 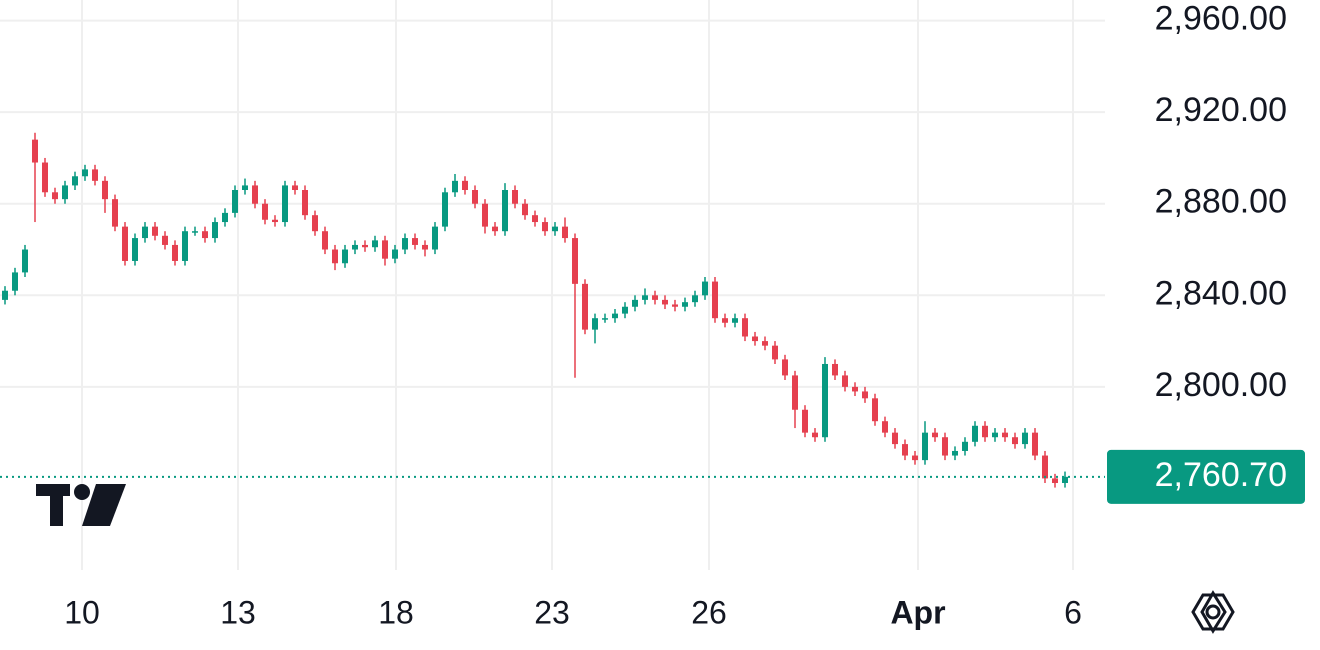 What do you see at coordinates (396, 612) in the screenshot?
I see `x-tick-label: 18` at bounding box center [396, 612].